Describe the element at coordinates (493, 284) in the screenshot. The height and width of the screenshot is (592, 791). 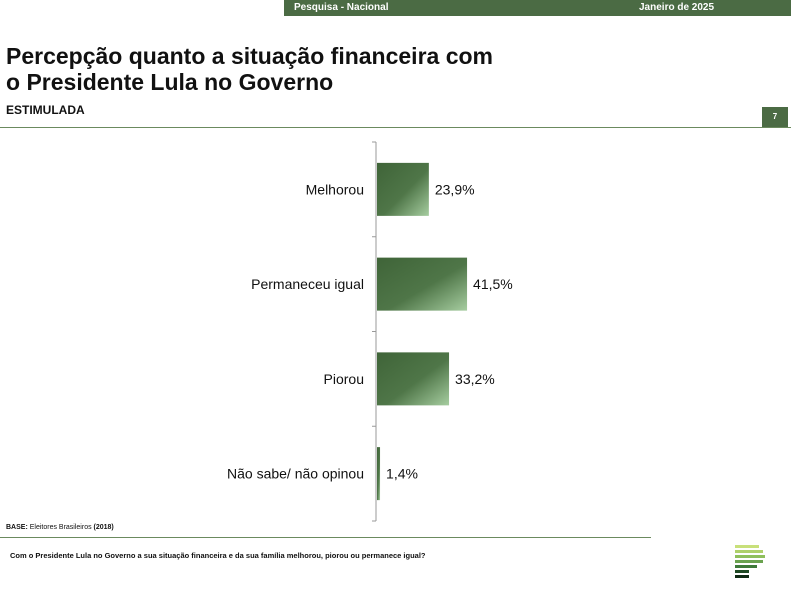
I see `data-label: 41,5%` at that location.